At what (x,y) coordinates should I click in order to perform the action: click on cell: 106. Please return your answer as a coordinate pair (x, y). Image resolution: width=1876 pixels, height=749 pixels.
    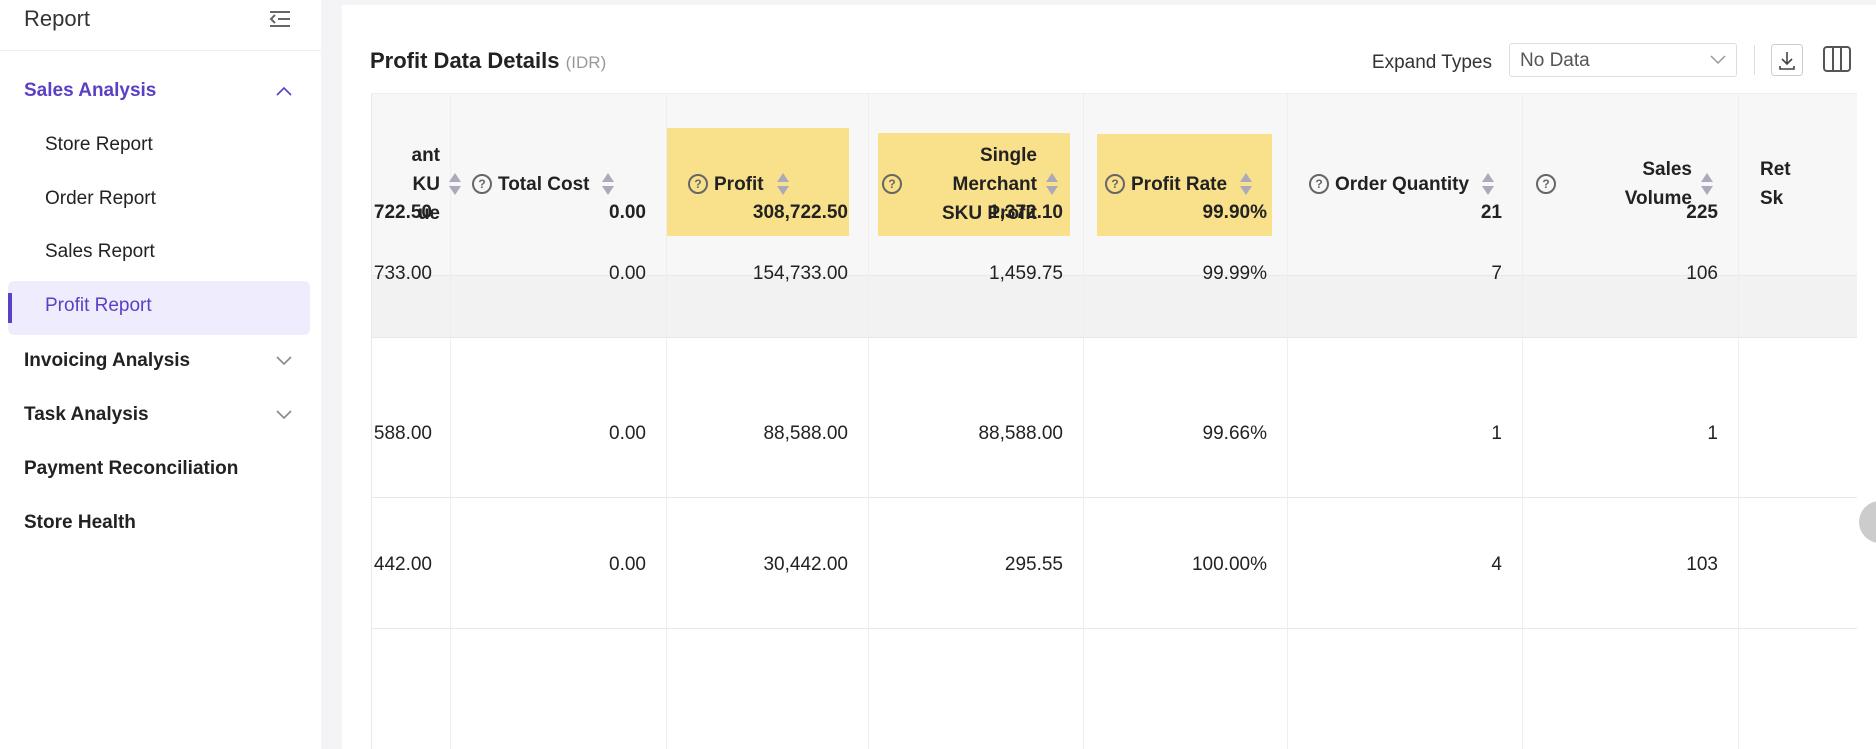
    Looking at the image, I should click on (1702, 273).